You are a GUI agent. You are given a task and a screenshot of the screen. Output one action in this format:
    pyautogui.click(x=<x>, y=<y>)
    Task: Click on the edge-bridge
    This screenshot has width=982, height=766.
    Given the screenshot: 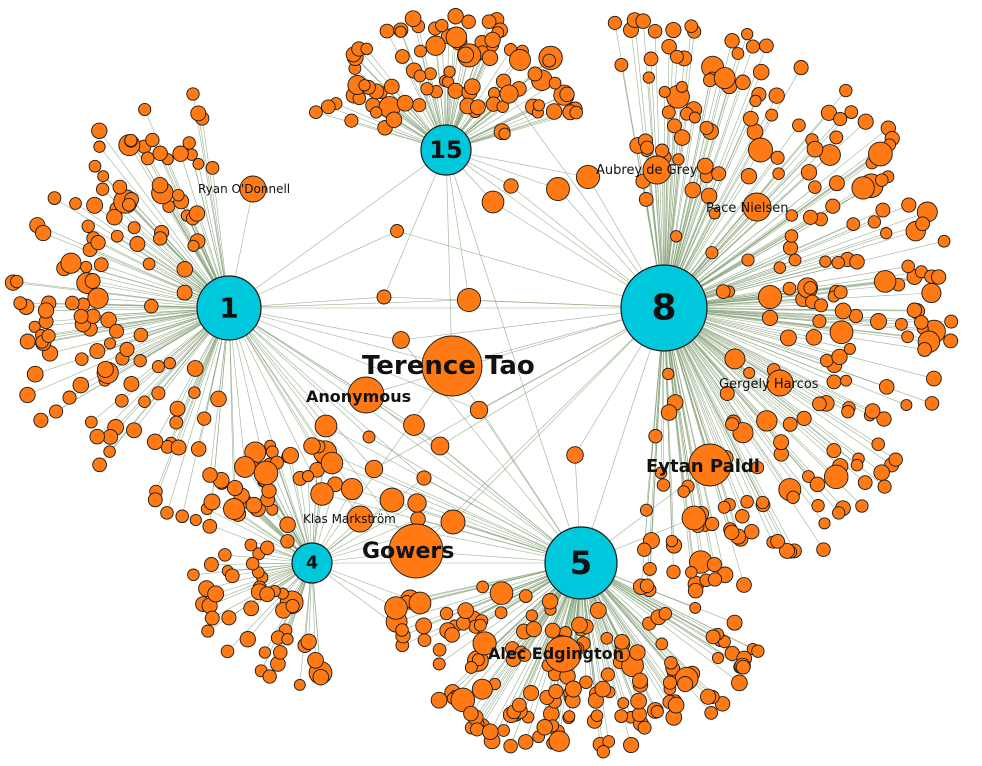 What is the action you would take?
    pyautogui.click(x=530, y=269)
    